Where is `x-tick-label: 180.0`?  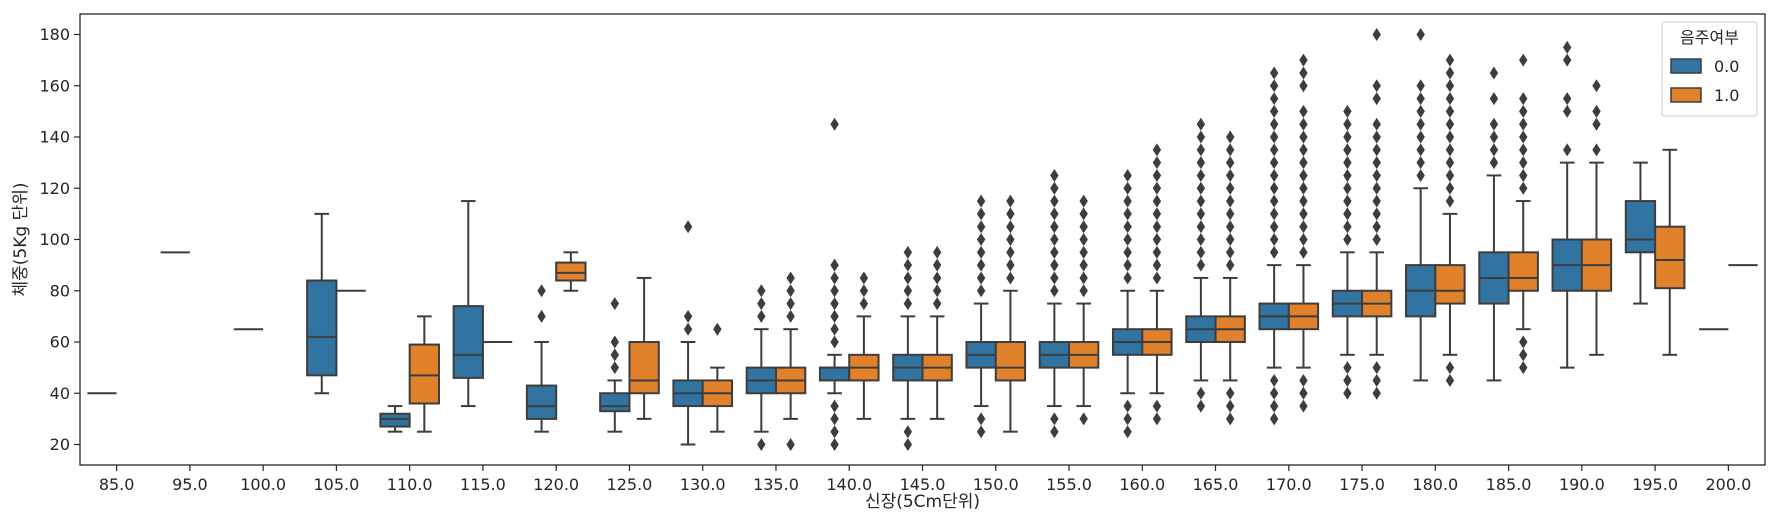
x-tick-label: 180.0 is located at coordinates (1435, 484).